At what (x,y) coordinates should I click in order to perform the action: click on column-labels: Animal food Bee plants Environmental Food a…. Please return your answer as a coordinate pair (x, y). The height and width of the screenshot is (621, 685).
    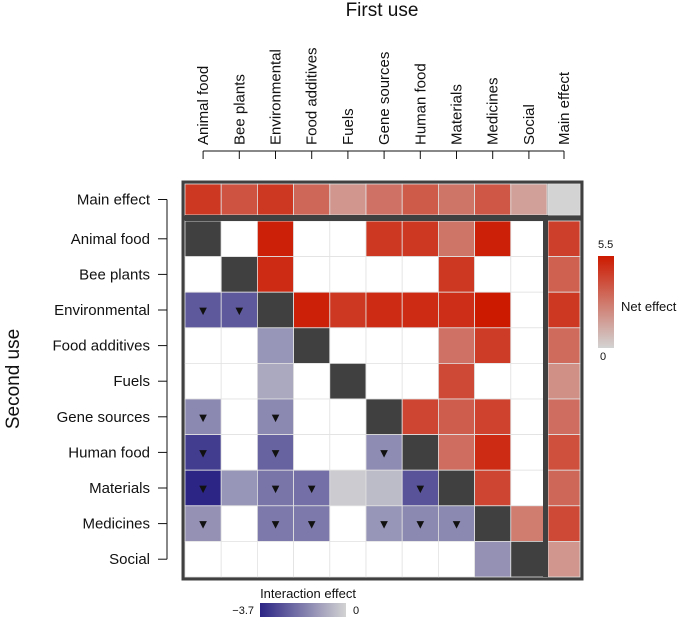
    Looking at the image, I should click on (384, 96).